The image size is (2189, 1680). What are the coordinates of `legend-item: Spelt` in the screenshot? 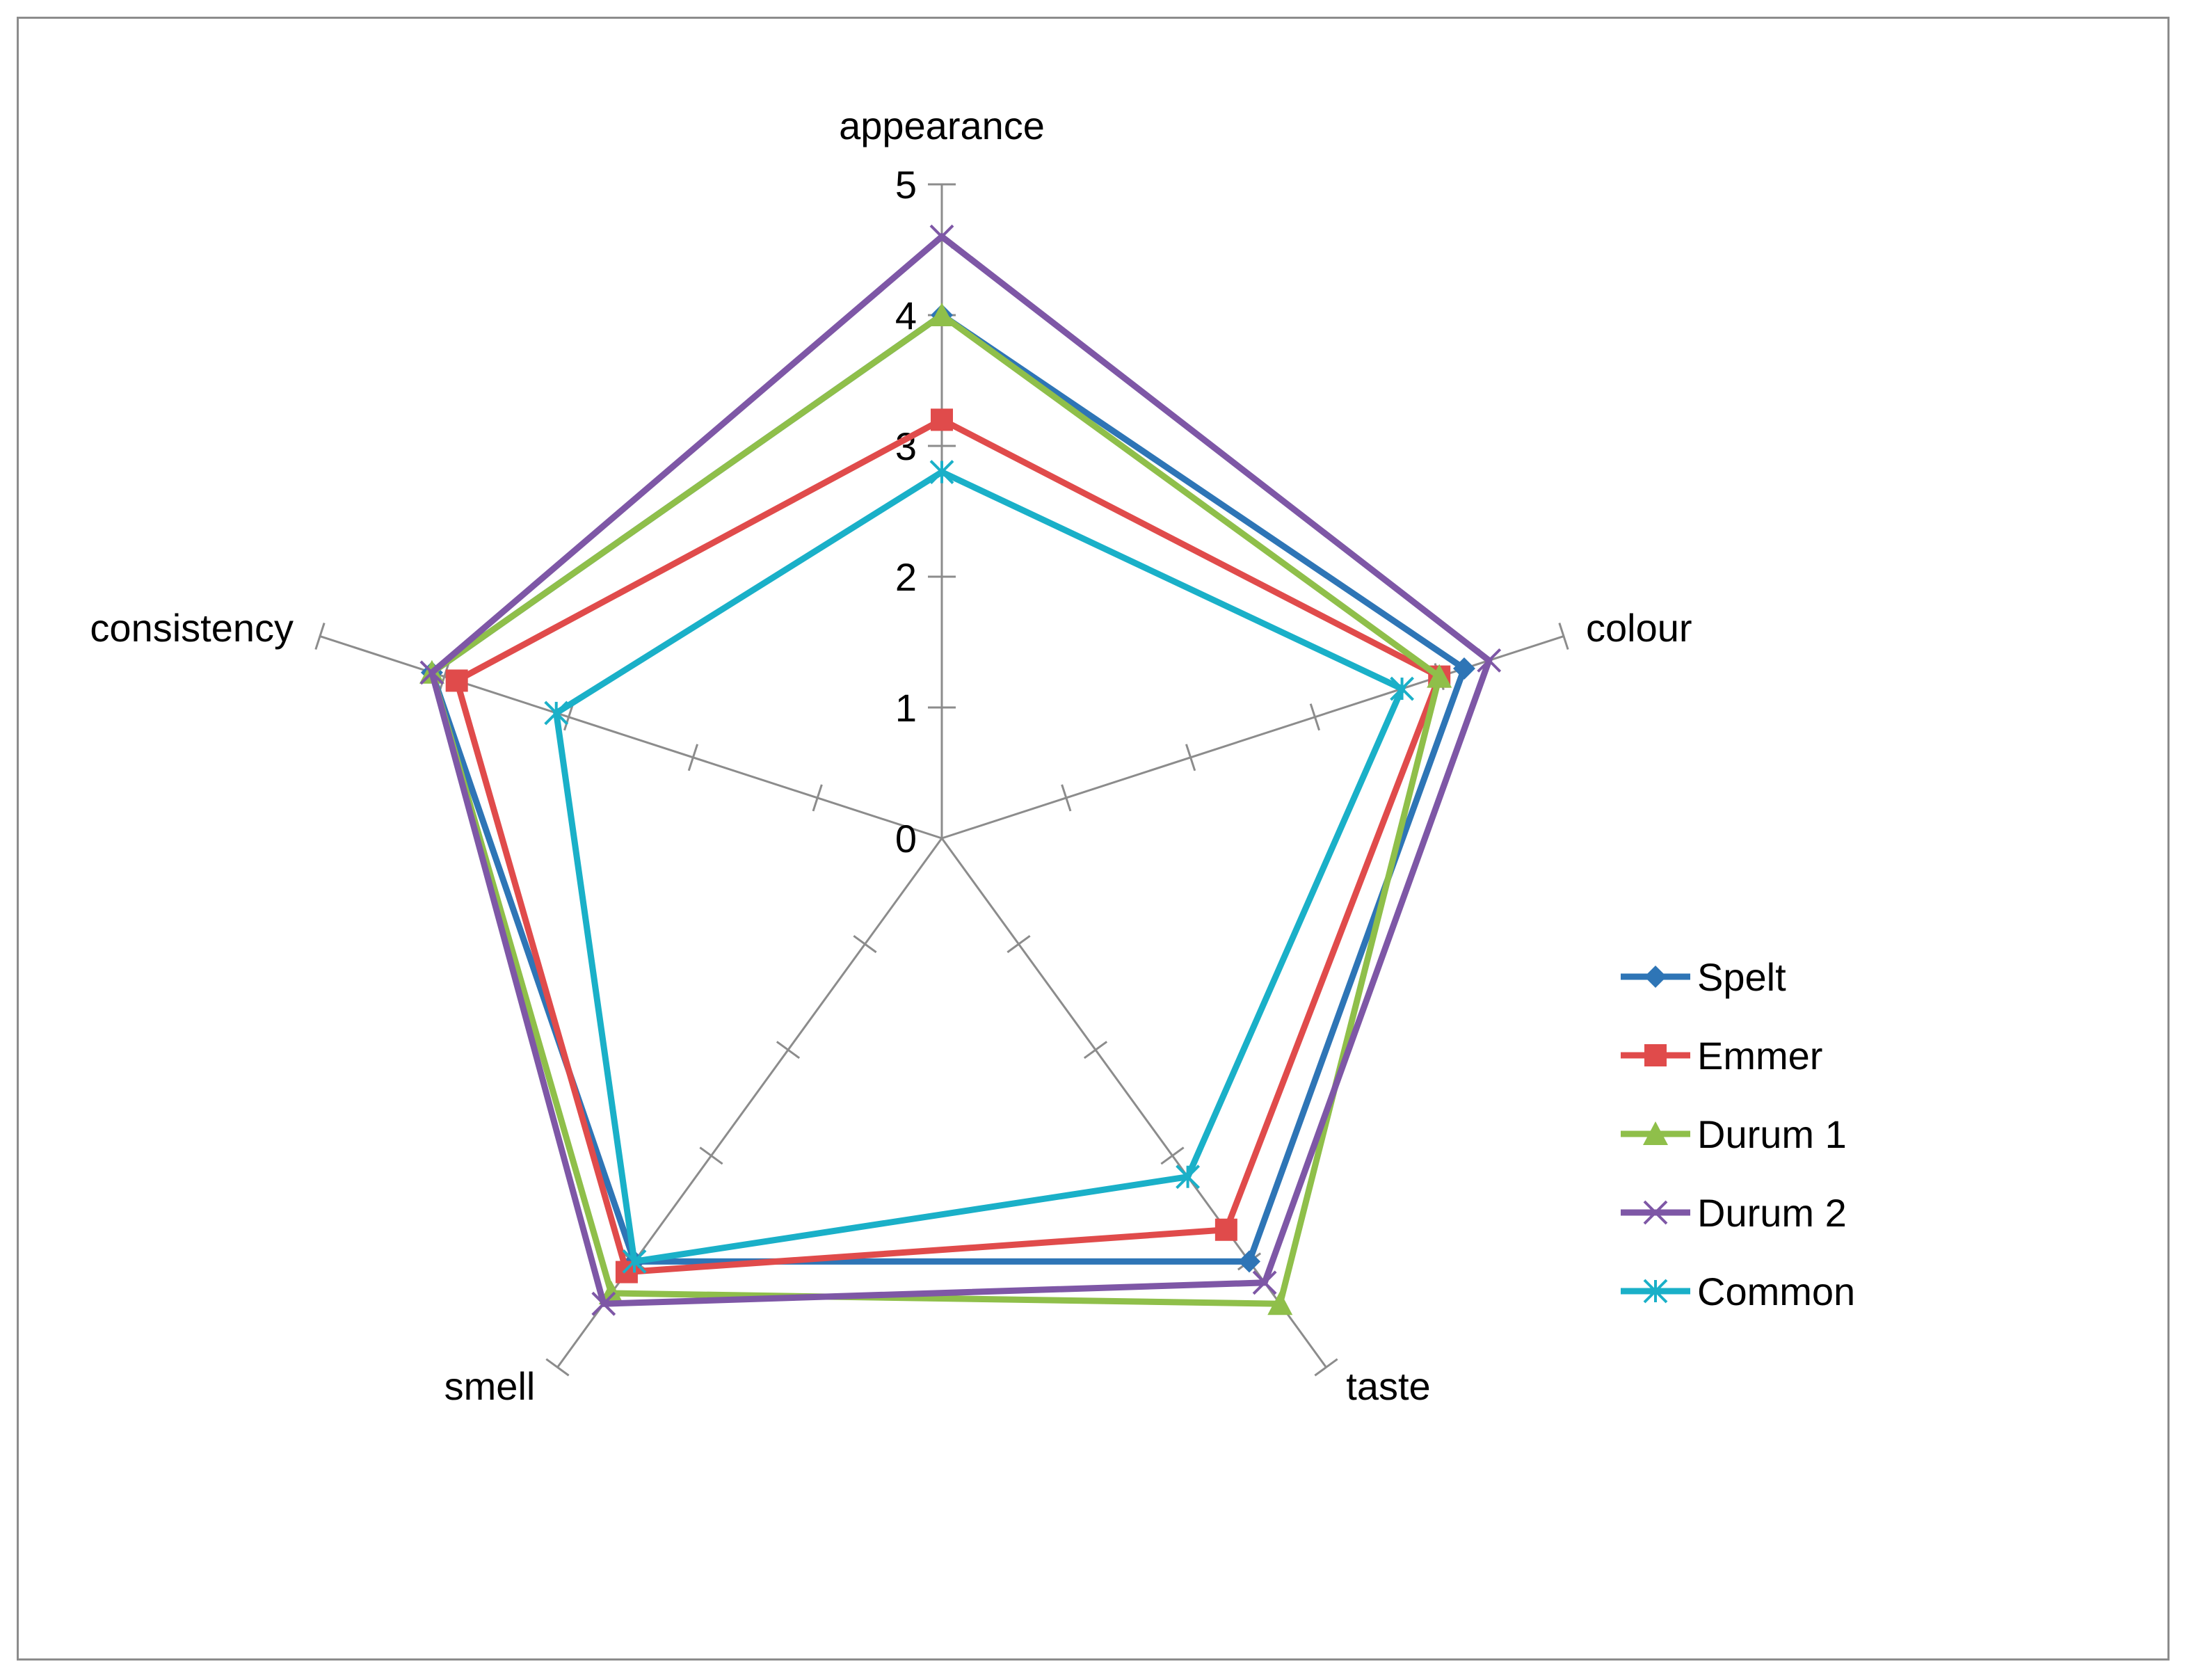 It's located at (1703, 977).